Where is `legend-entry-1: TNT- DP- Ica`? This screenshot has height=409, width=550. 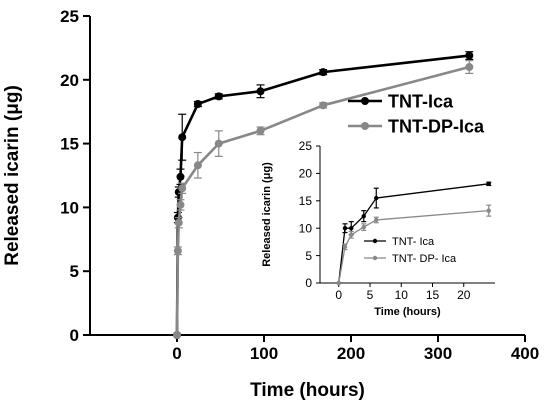
legend-entry-1: TNT- DP- Ica is located at coordinates (410, 259).